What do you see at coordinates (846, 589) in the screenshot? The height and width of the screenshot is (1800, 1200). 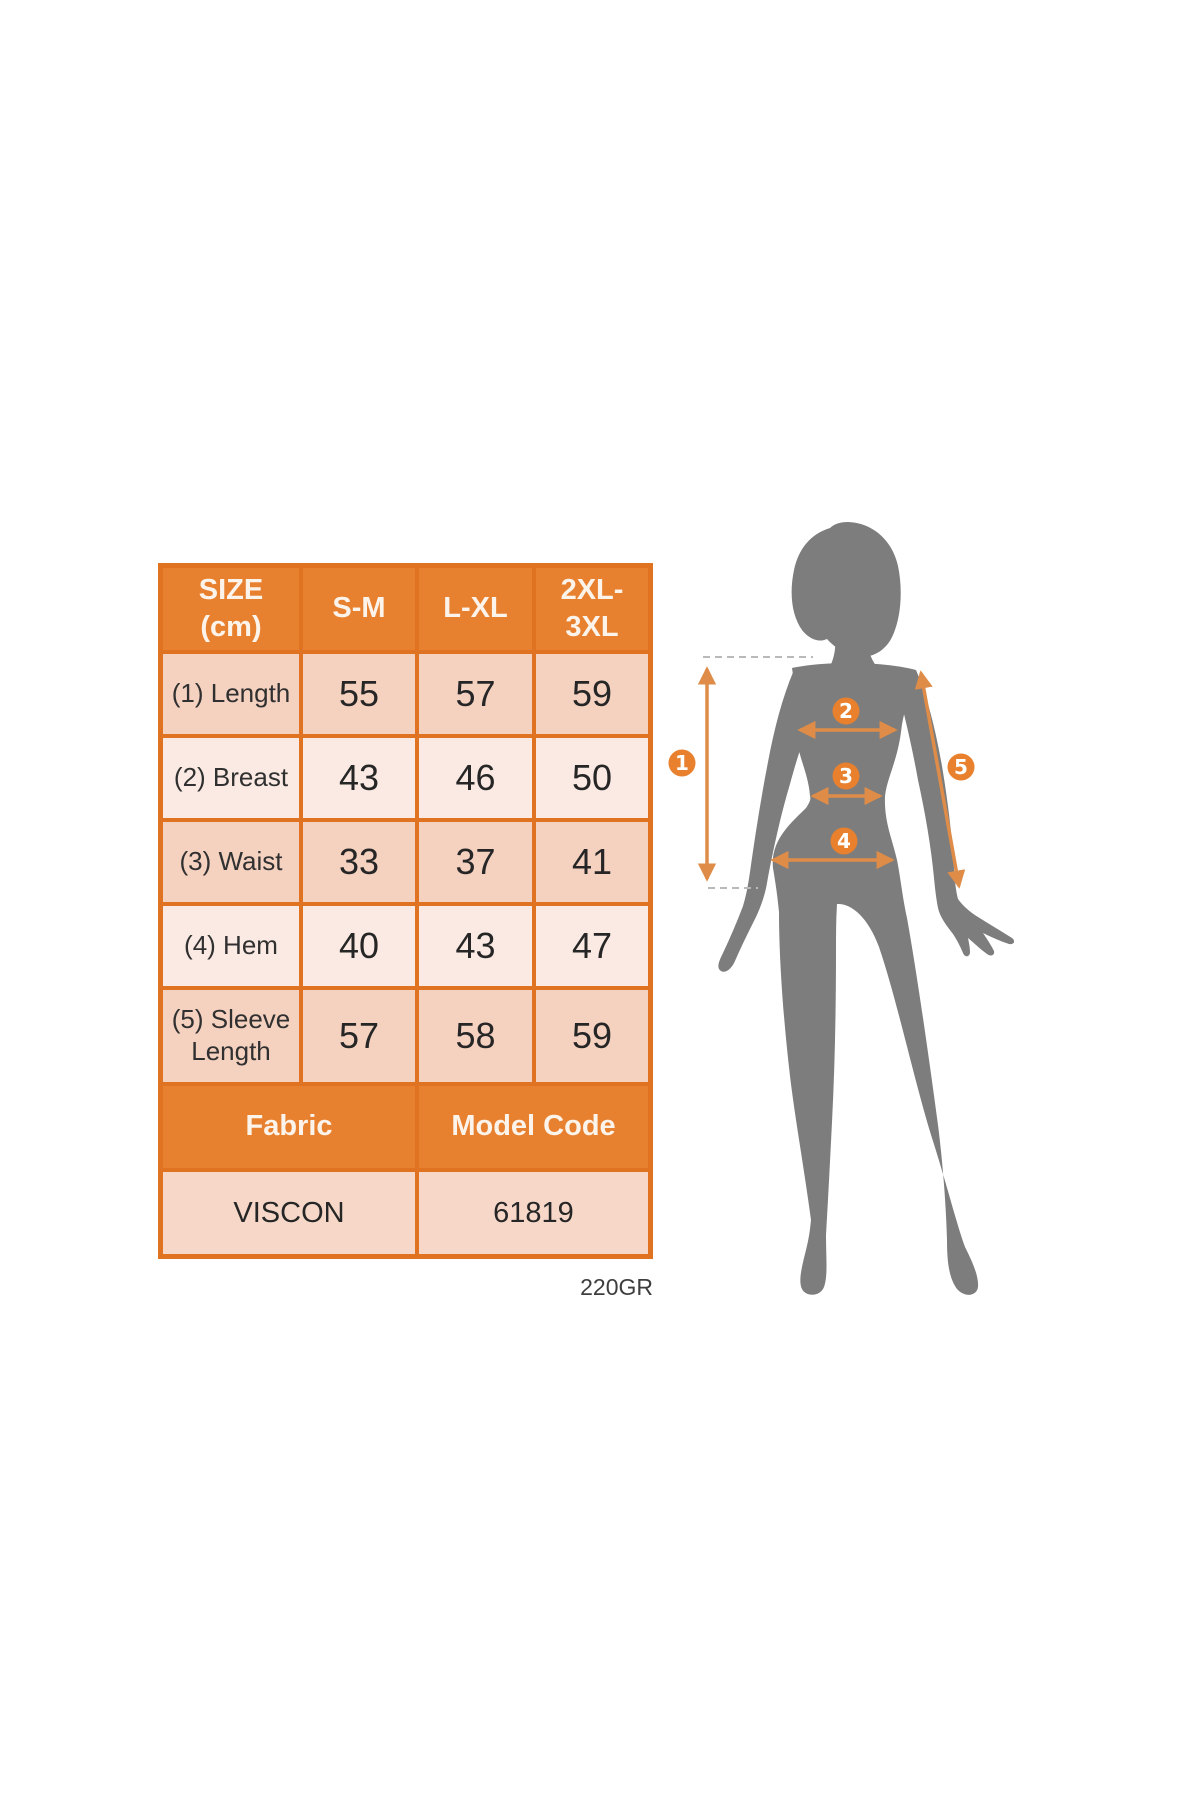 I see `silhouette-head` at bounding box center [846, 589].